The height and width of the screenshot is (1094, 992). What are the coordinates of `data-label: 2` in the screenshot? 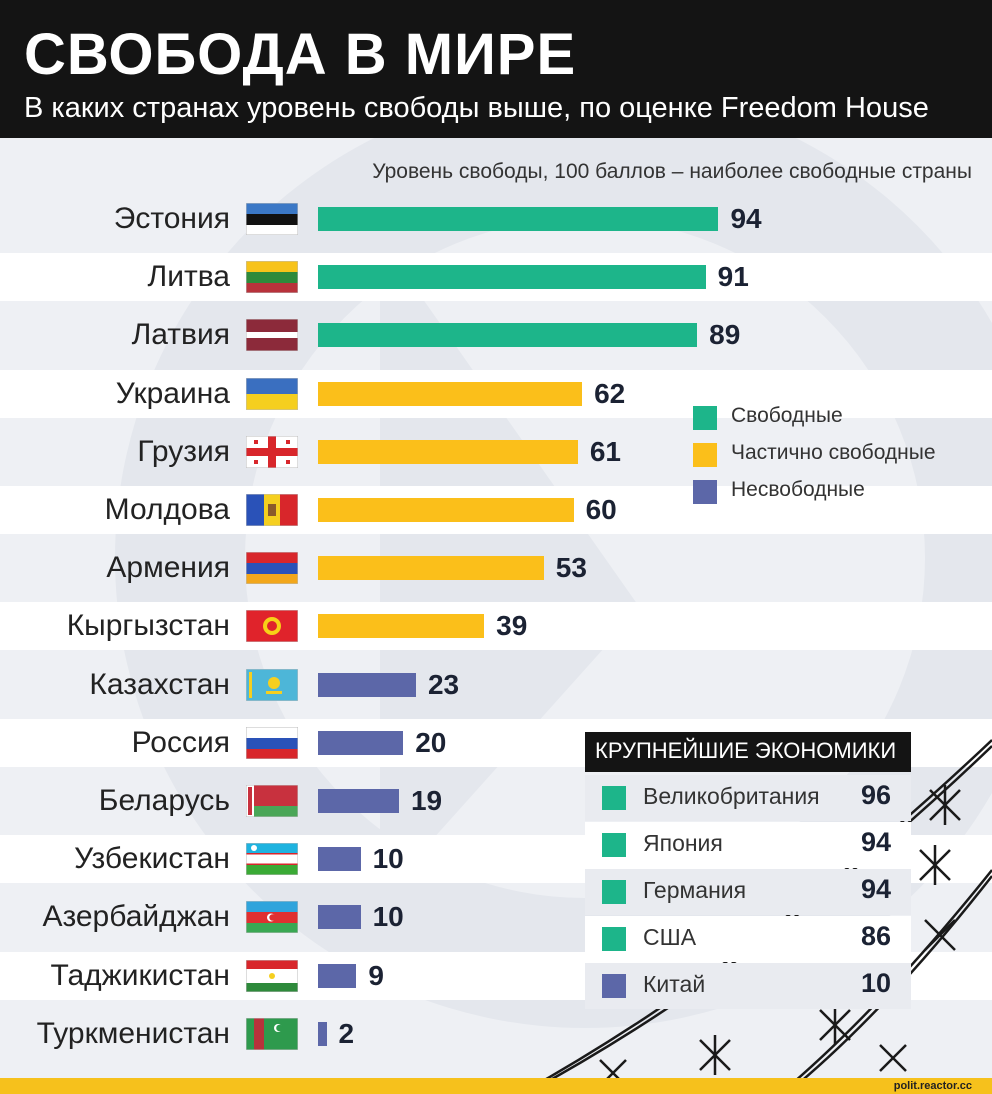 It's located at (346, 1033).